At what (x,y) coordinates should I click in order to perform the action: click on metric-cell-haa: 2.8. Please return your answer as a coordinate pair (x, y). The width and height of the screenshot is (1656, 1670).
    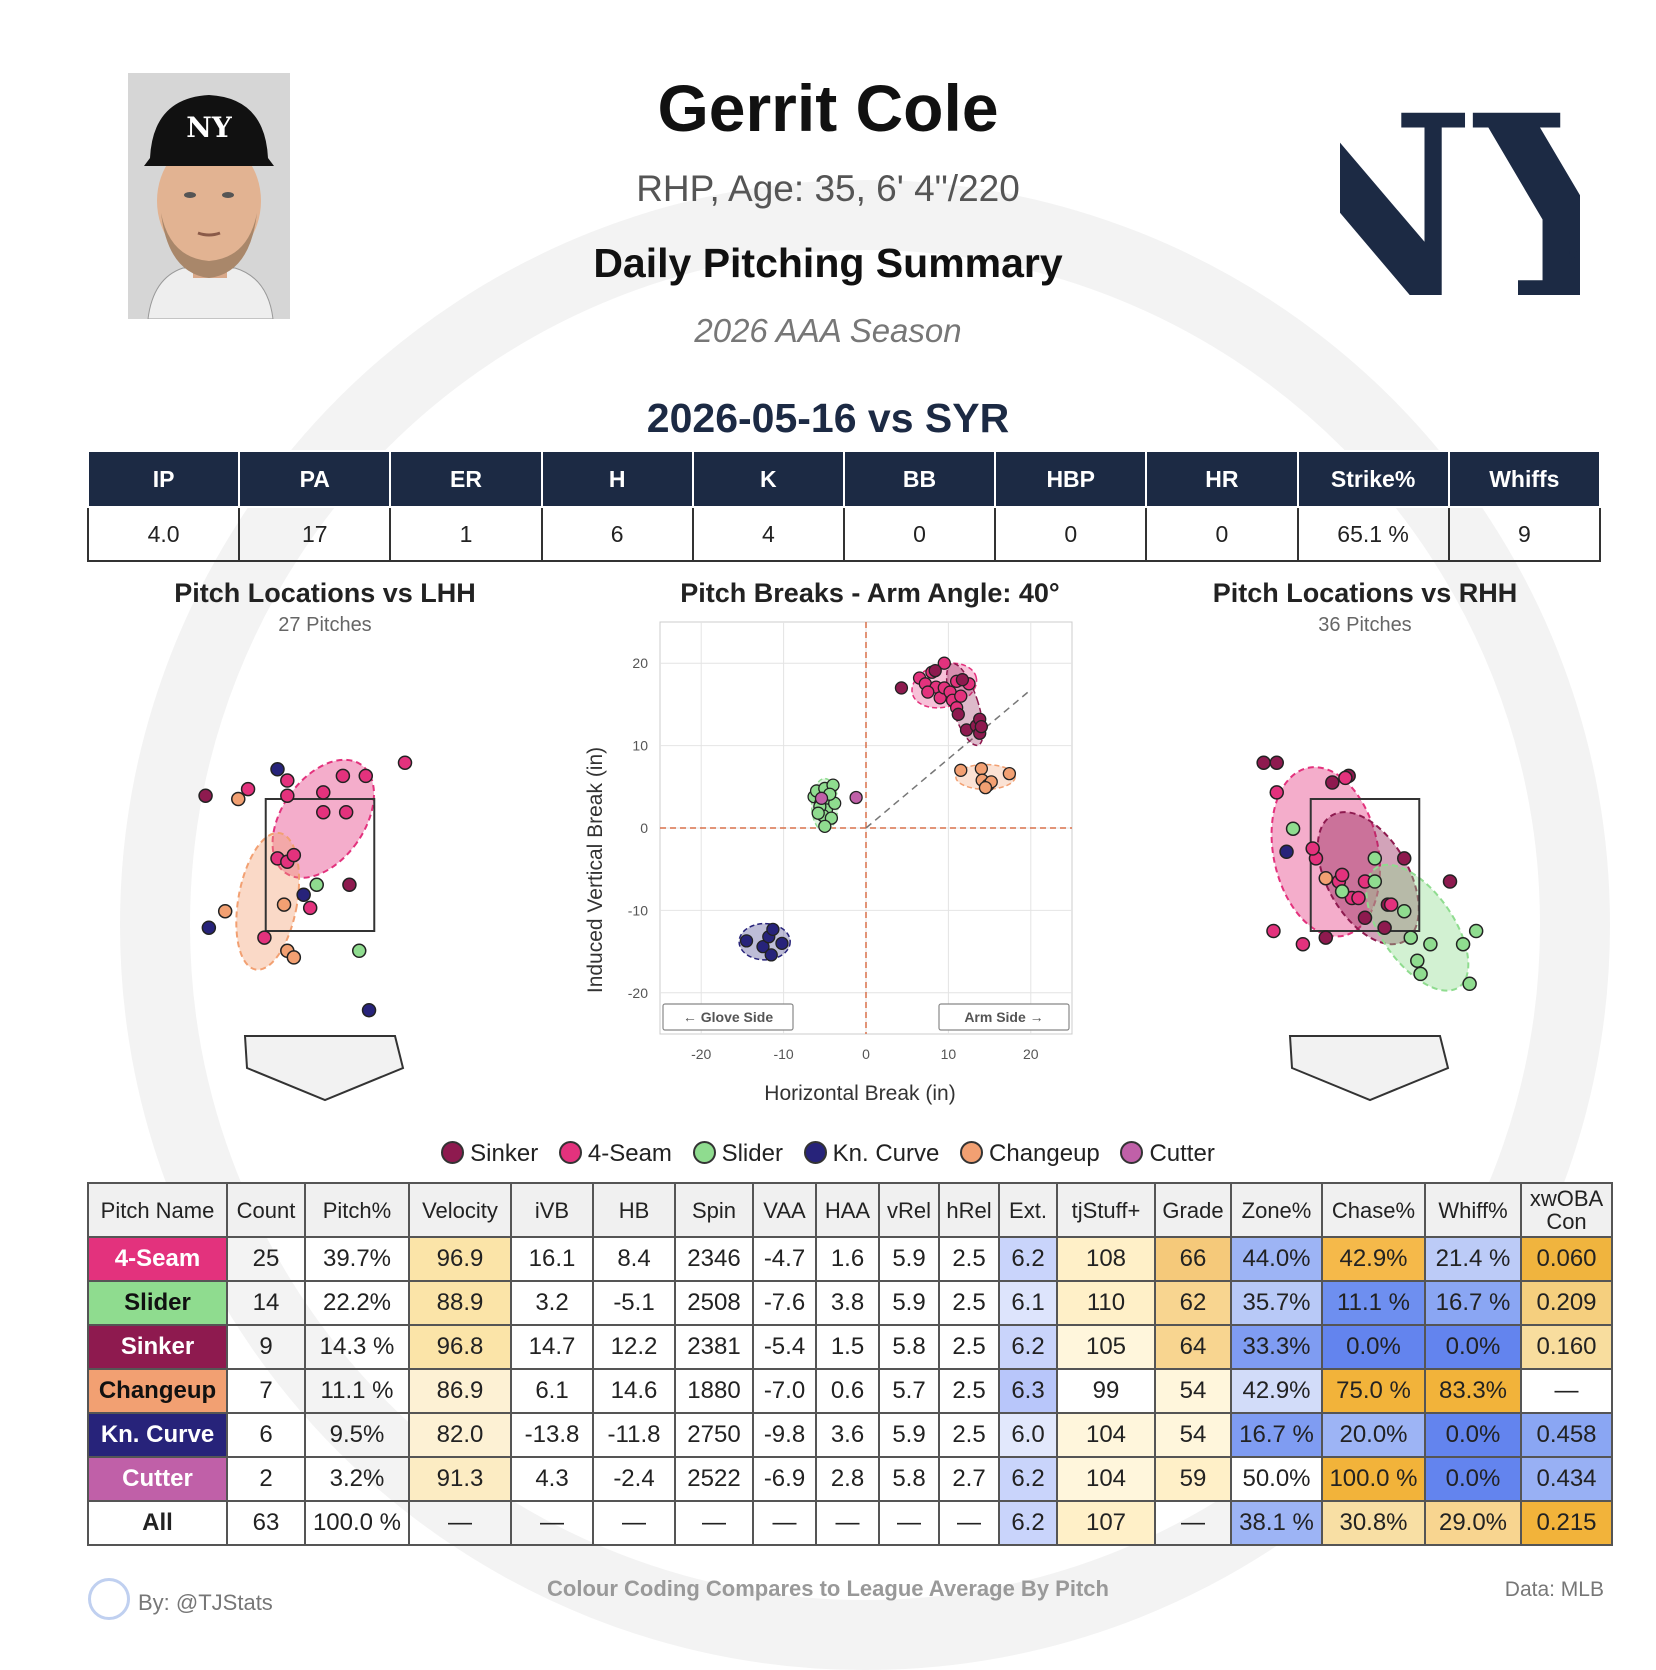
    Looking at the image, I should click on (847, 1479).